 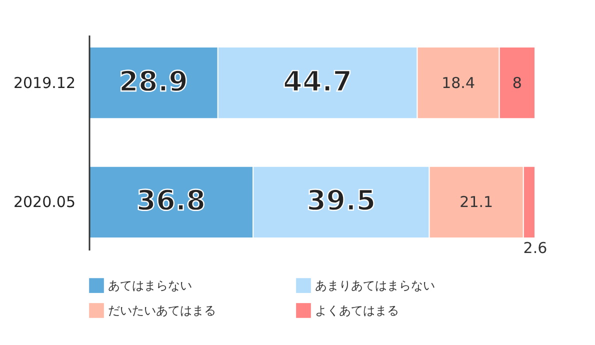 What do you see at coordinates (150, 285) in the screenshot?
I see `legend-label: あてはまらない` at bounding box center [150, 285].